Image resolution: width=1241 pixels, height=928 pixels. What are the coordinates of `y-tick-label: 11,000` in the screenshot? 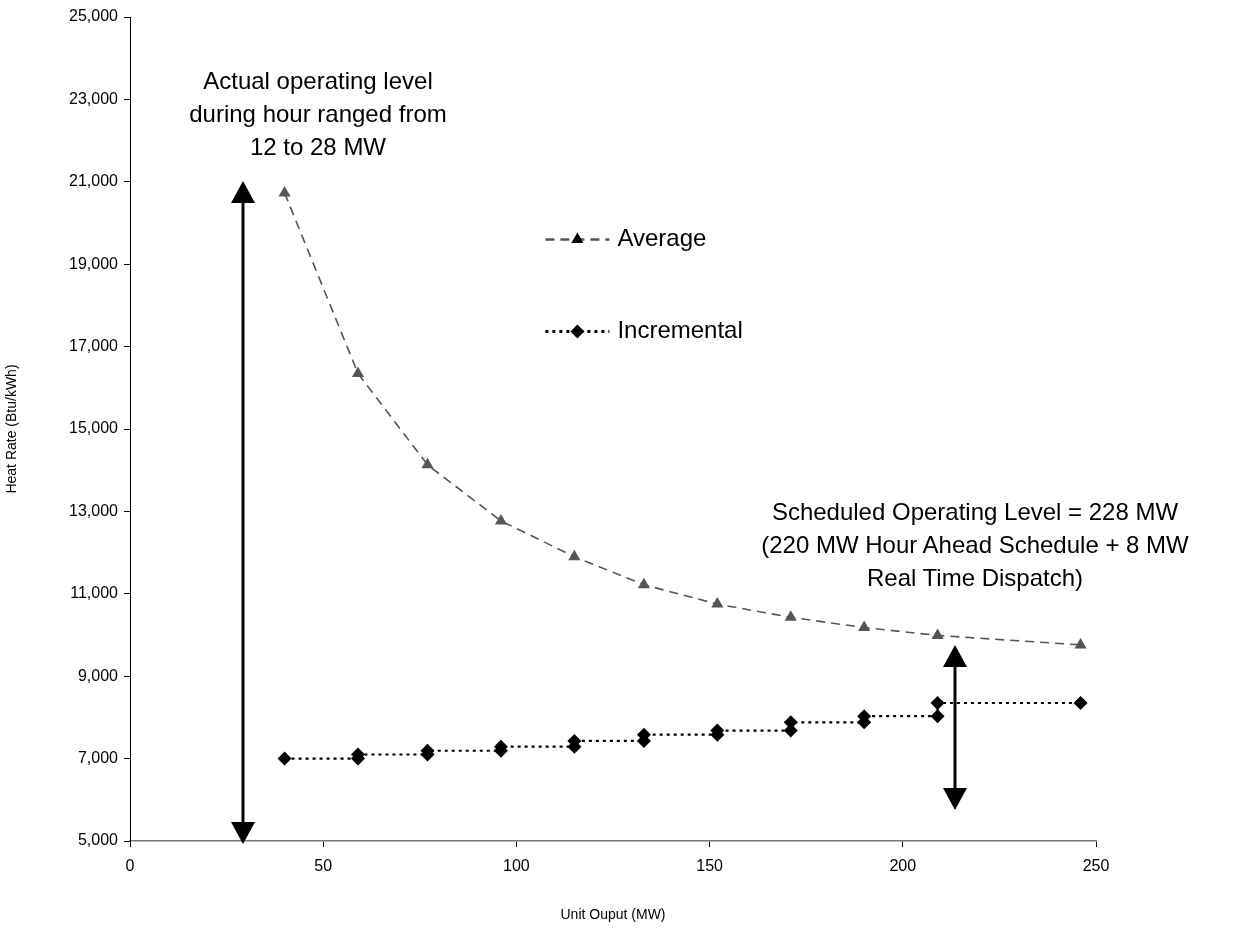 It's located at (94, 593).